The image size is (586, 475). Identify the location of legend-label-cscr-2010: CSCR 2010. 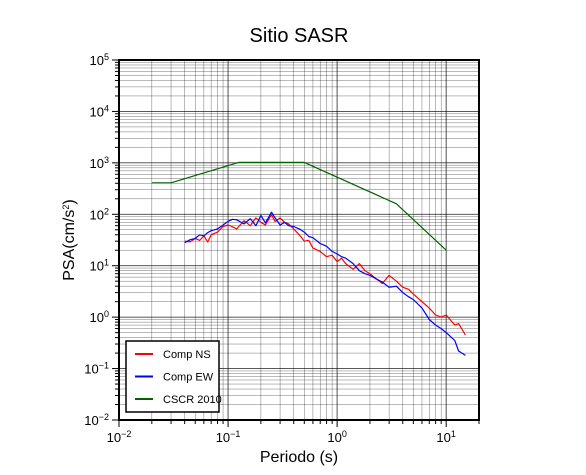
(192, 400).